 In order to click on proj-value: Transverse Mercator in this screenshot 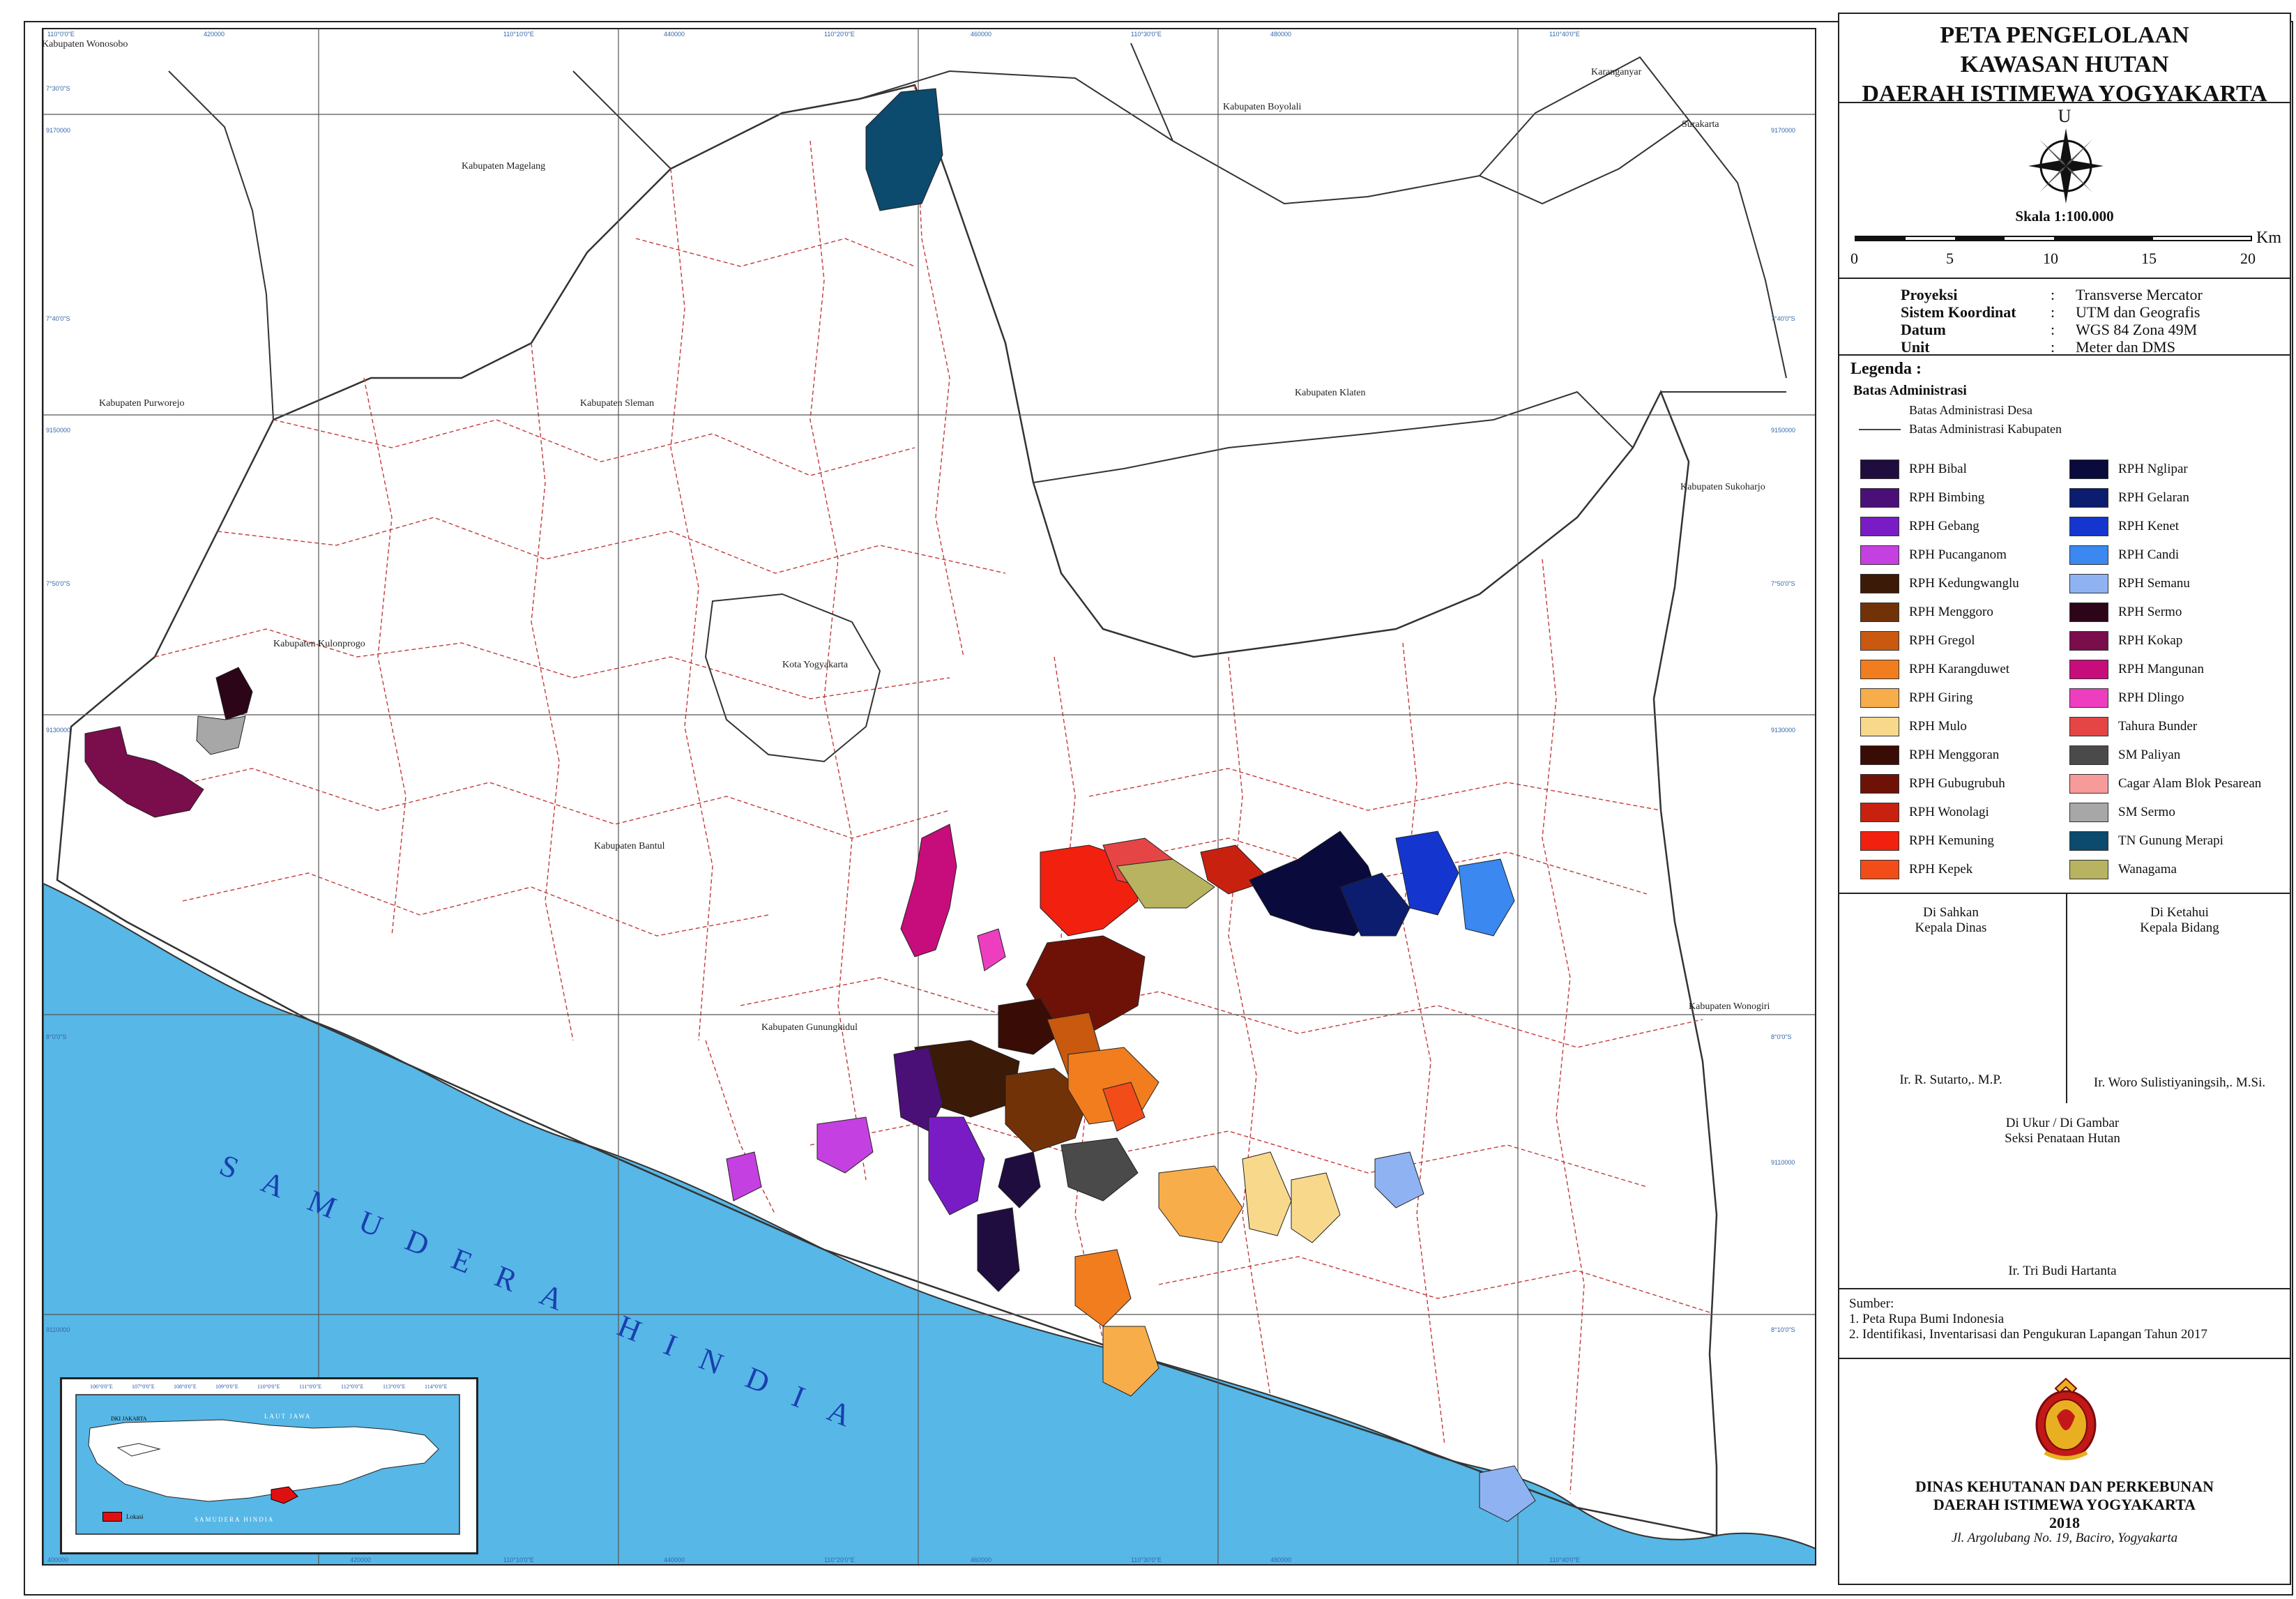, I will do `click(2139, 294)`.